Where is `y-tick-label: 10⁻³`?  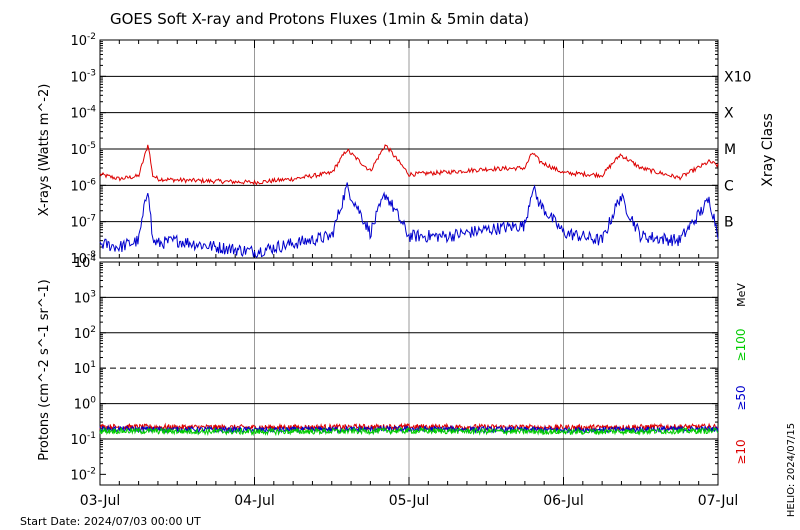
y-tick-label: 10⁻³ is located at coordinates (83, 76).